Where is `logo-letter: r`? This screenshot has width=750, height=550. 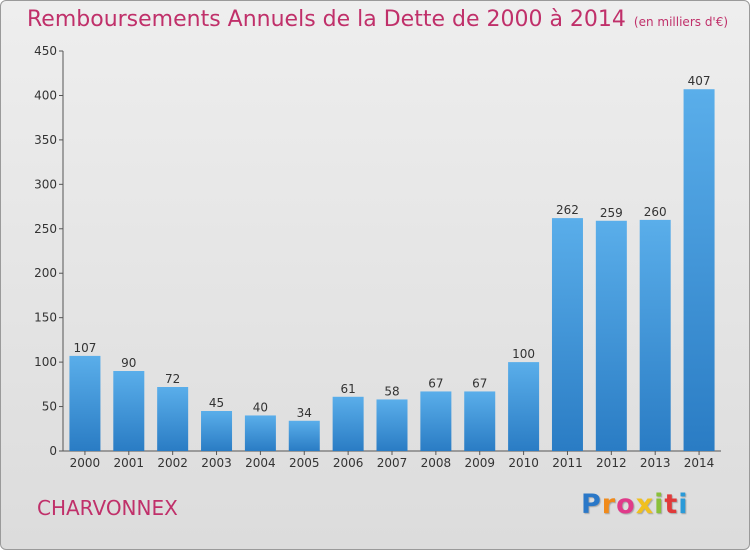 logo-letter: r is located at coordinates (609, 504).